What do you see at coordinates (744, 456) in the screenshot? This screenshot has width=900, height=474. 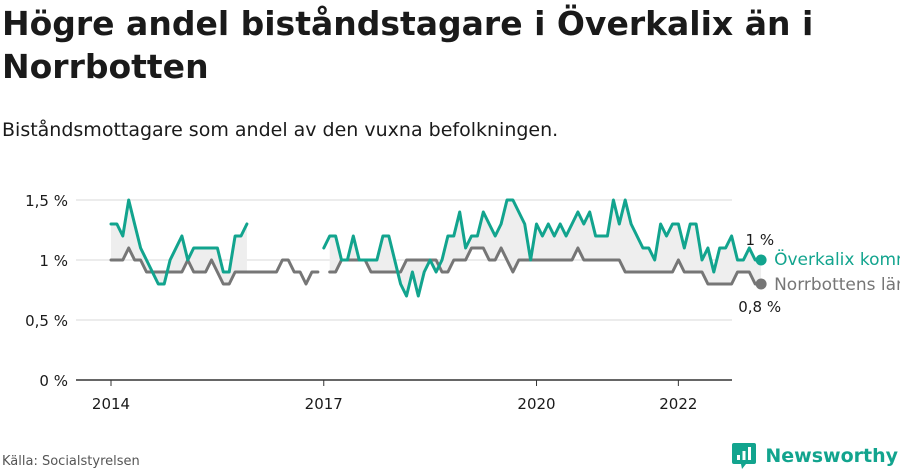 I see `newsworthy-logo-icon` at bounding box center [744, 456].